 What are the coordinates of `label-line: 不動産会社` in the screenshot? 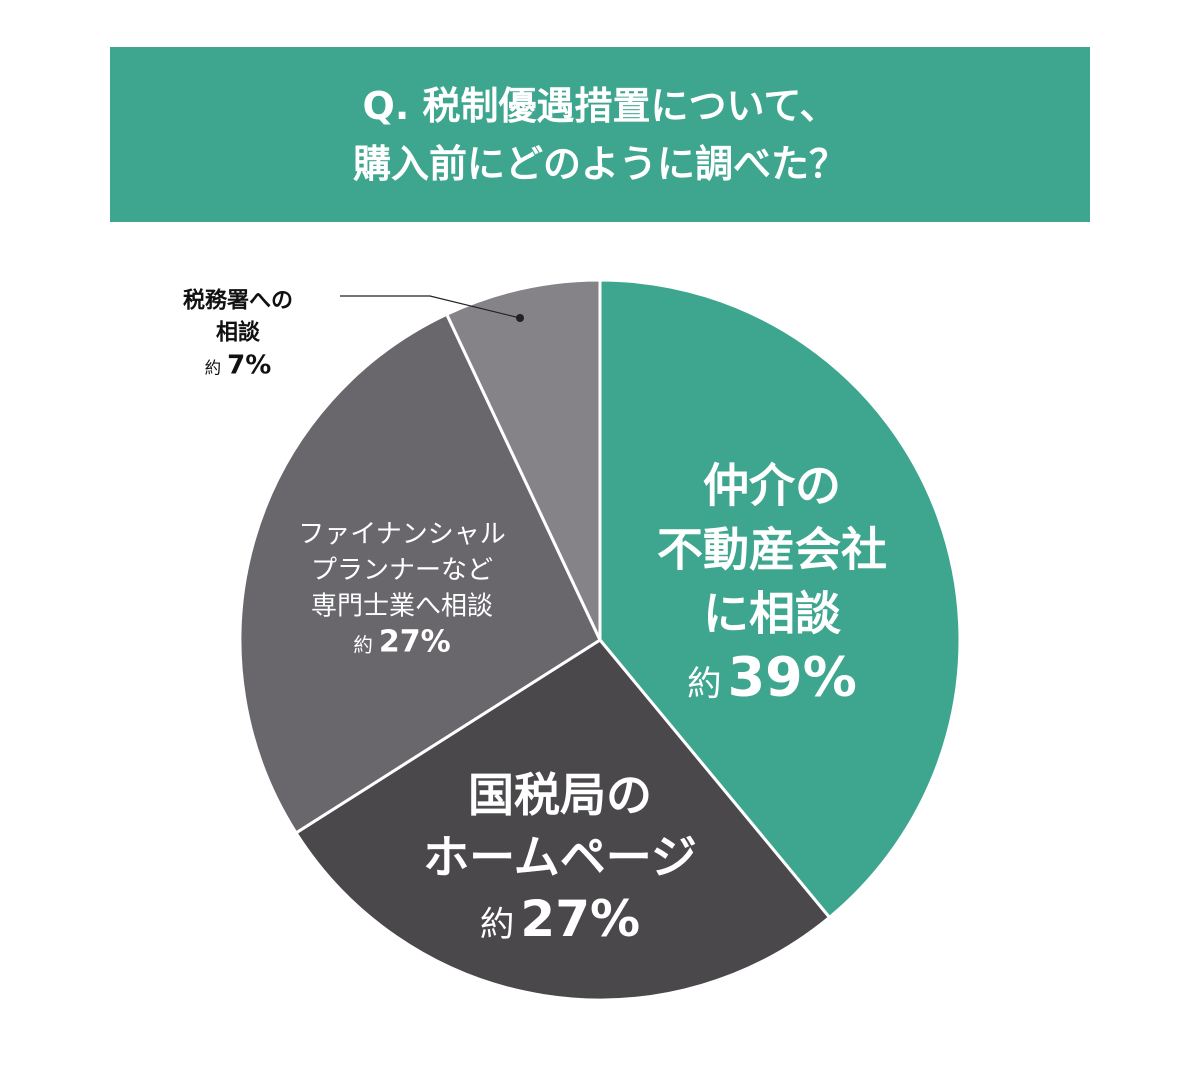 It's located at (772, 549).